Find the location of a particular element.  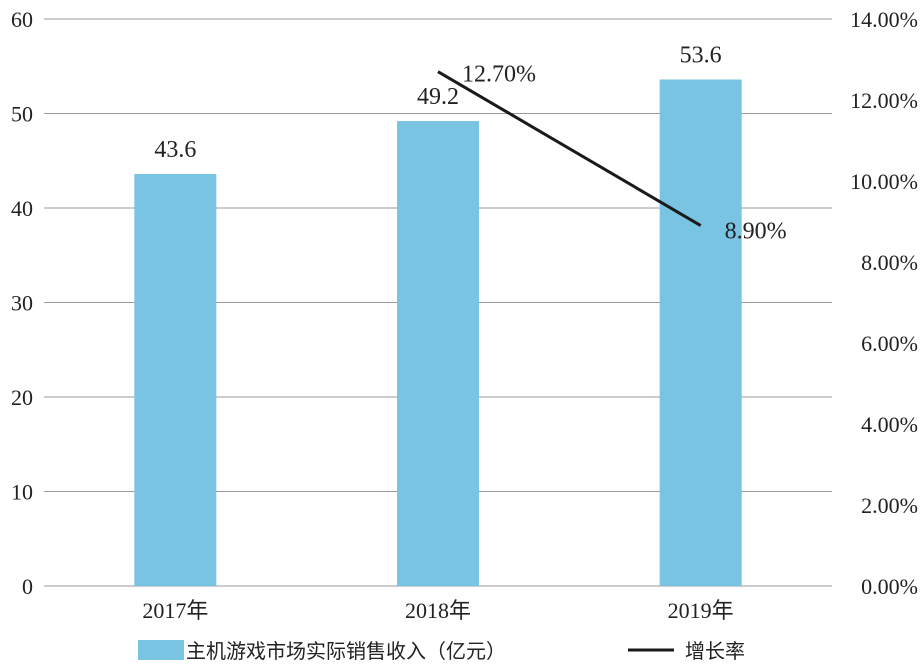

line-data-label: 8.90% is located at coordinates (756, 232).